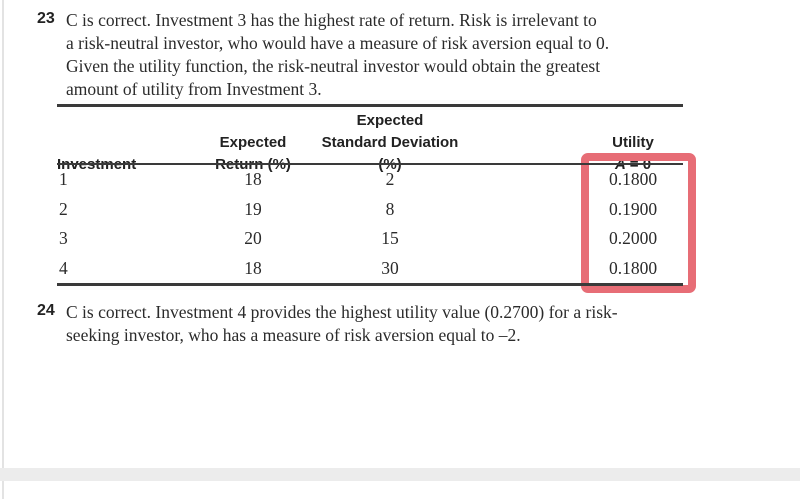  Describe the element at coordinates (370, 284) in the screenshot. I see `table-bottom-rule` at that location.